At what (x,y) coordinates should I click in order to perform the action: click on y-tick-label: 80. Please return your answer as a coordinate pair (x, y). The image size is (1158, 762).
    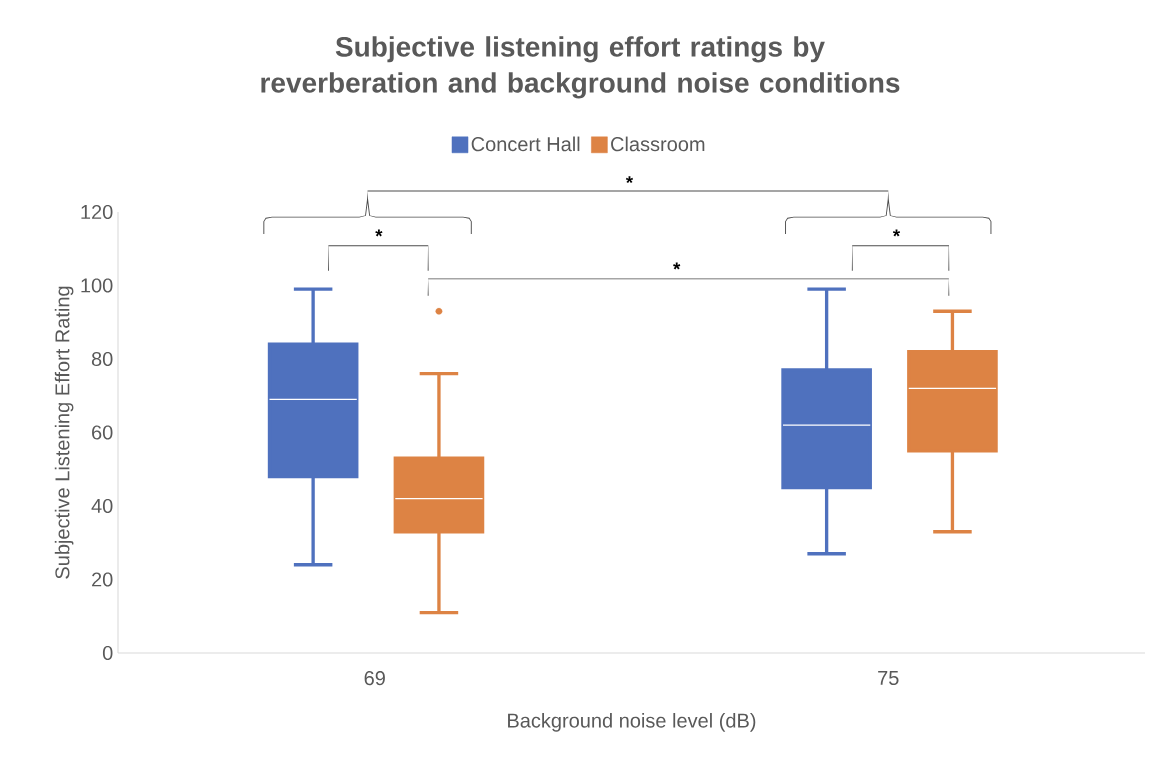
    Looking at the image, I should click on (102, 359).